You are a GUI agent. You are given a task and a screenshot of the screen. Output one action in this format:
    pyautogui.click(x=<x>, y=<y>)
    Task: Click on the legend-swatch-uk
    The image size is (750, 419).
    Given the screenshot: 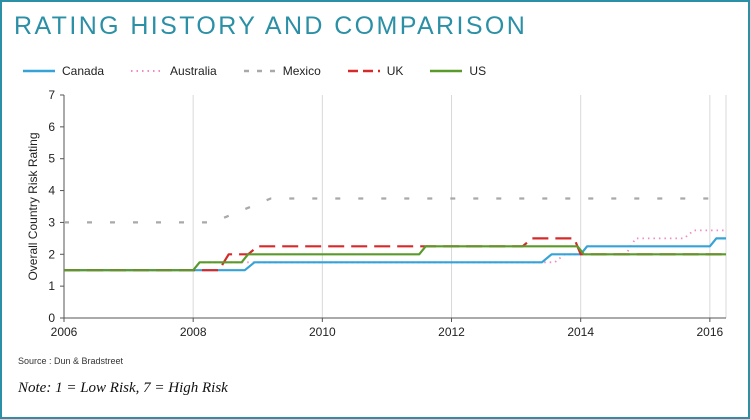 What is the action you would take?
    pyautogui.click(x=363, y=71)
    